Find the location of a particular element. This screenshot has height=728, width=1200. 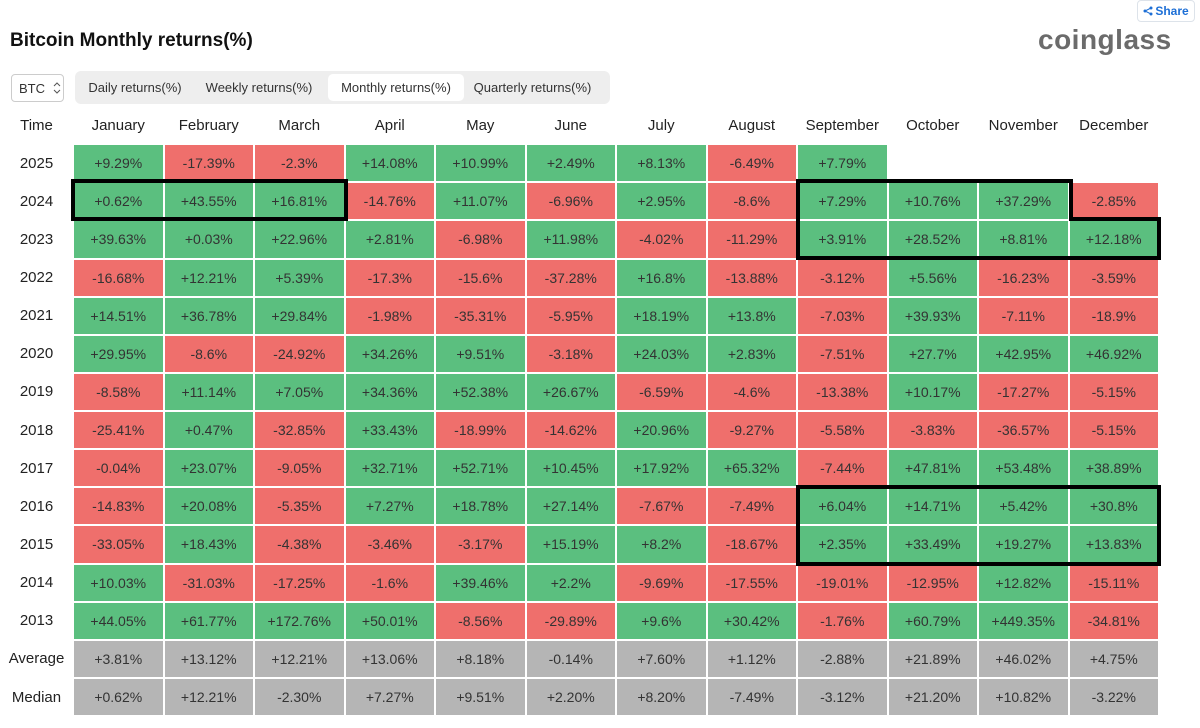

return-cell: -19.01% is located at coordinates (842, 582).